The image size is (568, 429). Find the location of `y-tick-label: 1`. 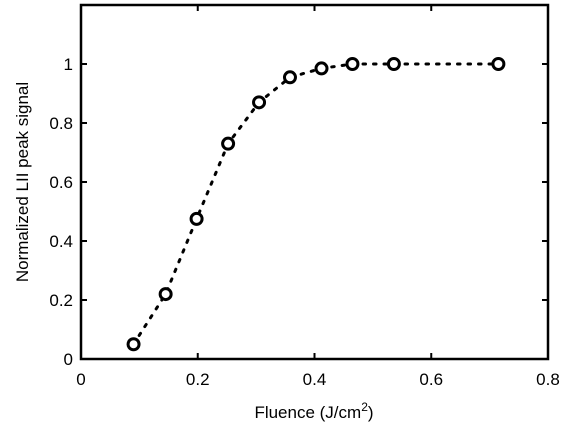

y-tick-label: 1 is located at coordinates (68, 64).